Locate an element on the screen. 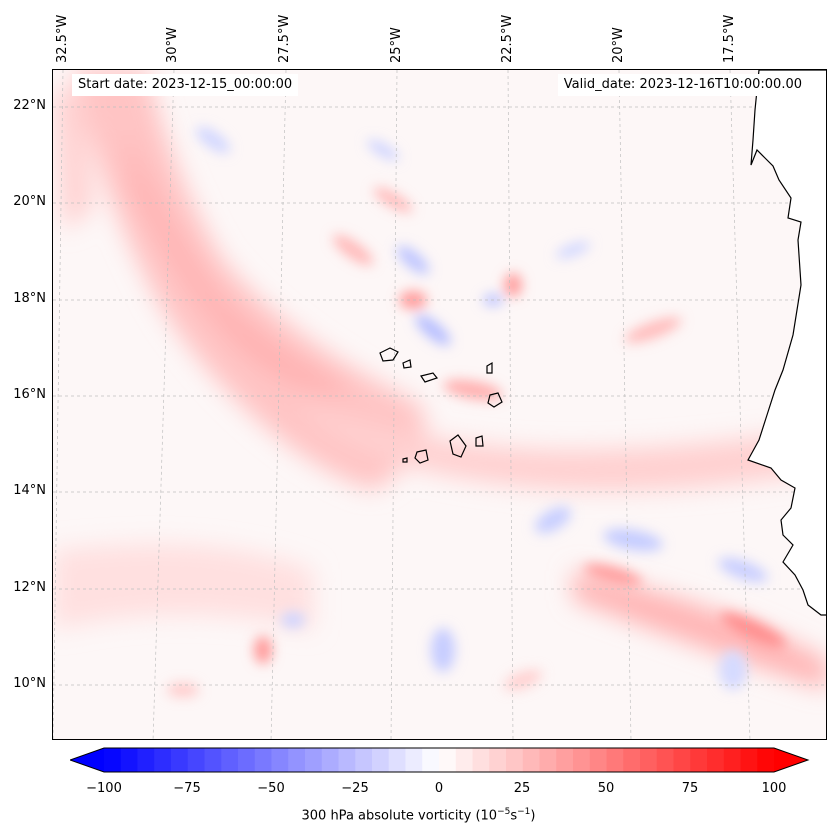 This screenshot has width=837, height=839. lon-label: 32.5°W is located at coordinates (62, 38).